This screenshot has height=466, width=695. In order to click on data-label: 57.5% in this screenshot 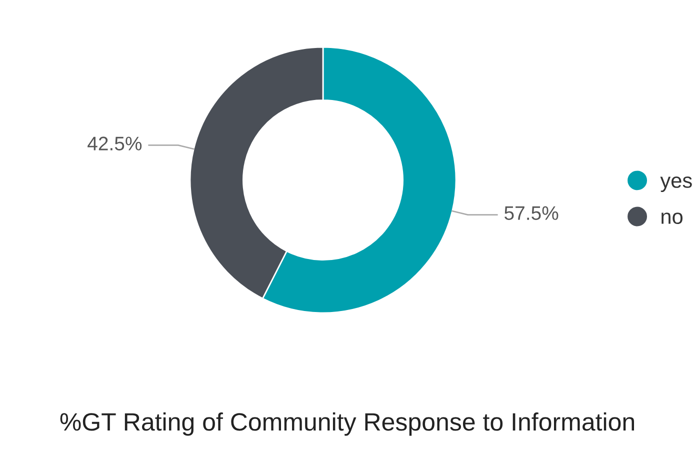, I will do `click(531, 213)`.